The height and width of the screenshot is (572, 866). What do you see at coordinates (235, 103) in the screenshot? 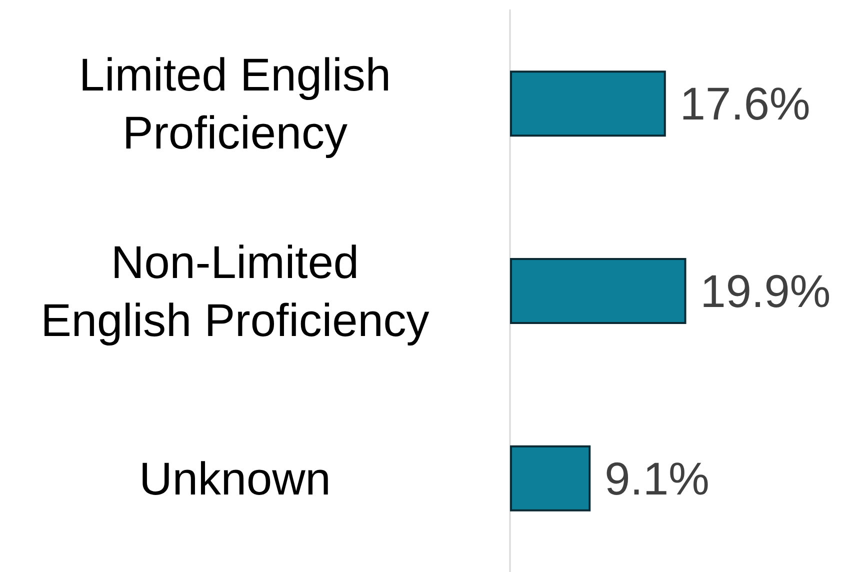
I see `y-tick-label: Limited English Proficiency` at bounding box center [235, 103].